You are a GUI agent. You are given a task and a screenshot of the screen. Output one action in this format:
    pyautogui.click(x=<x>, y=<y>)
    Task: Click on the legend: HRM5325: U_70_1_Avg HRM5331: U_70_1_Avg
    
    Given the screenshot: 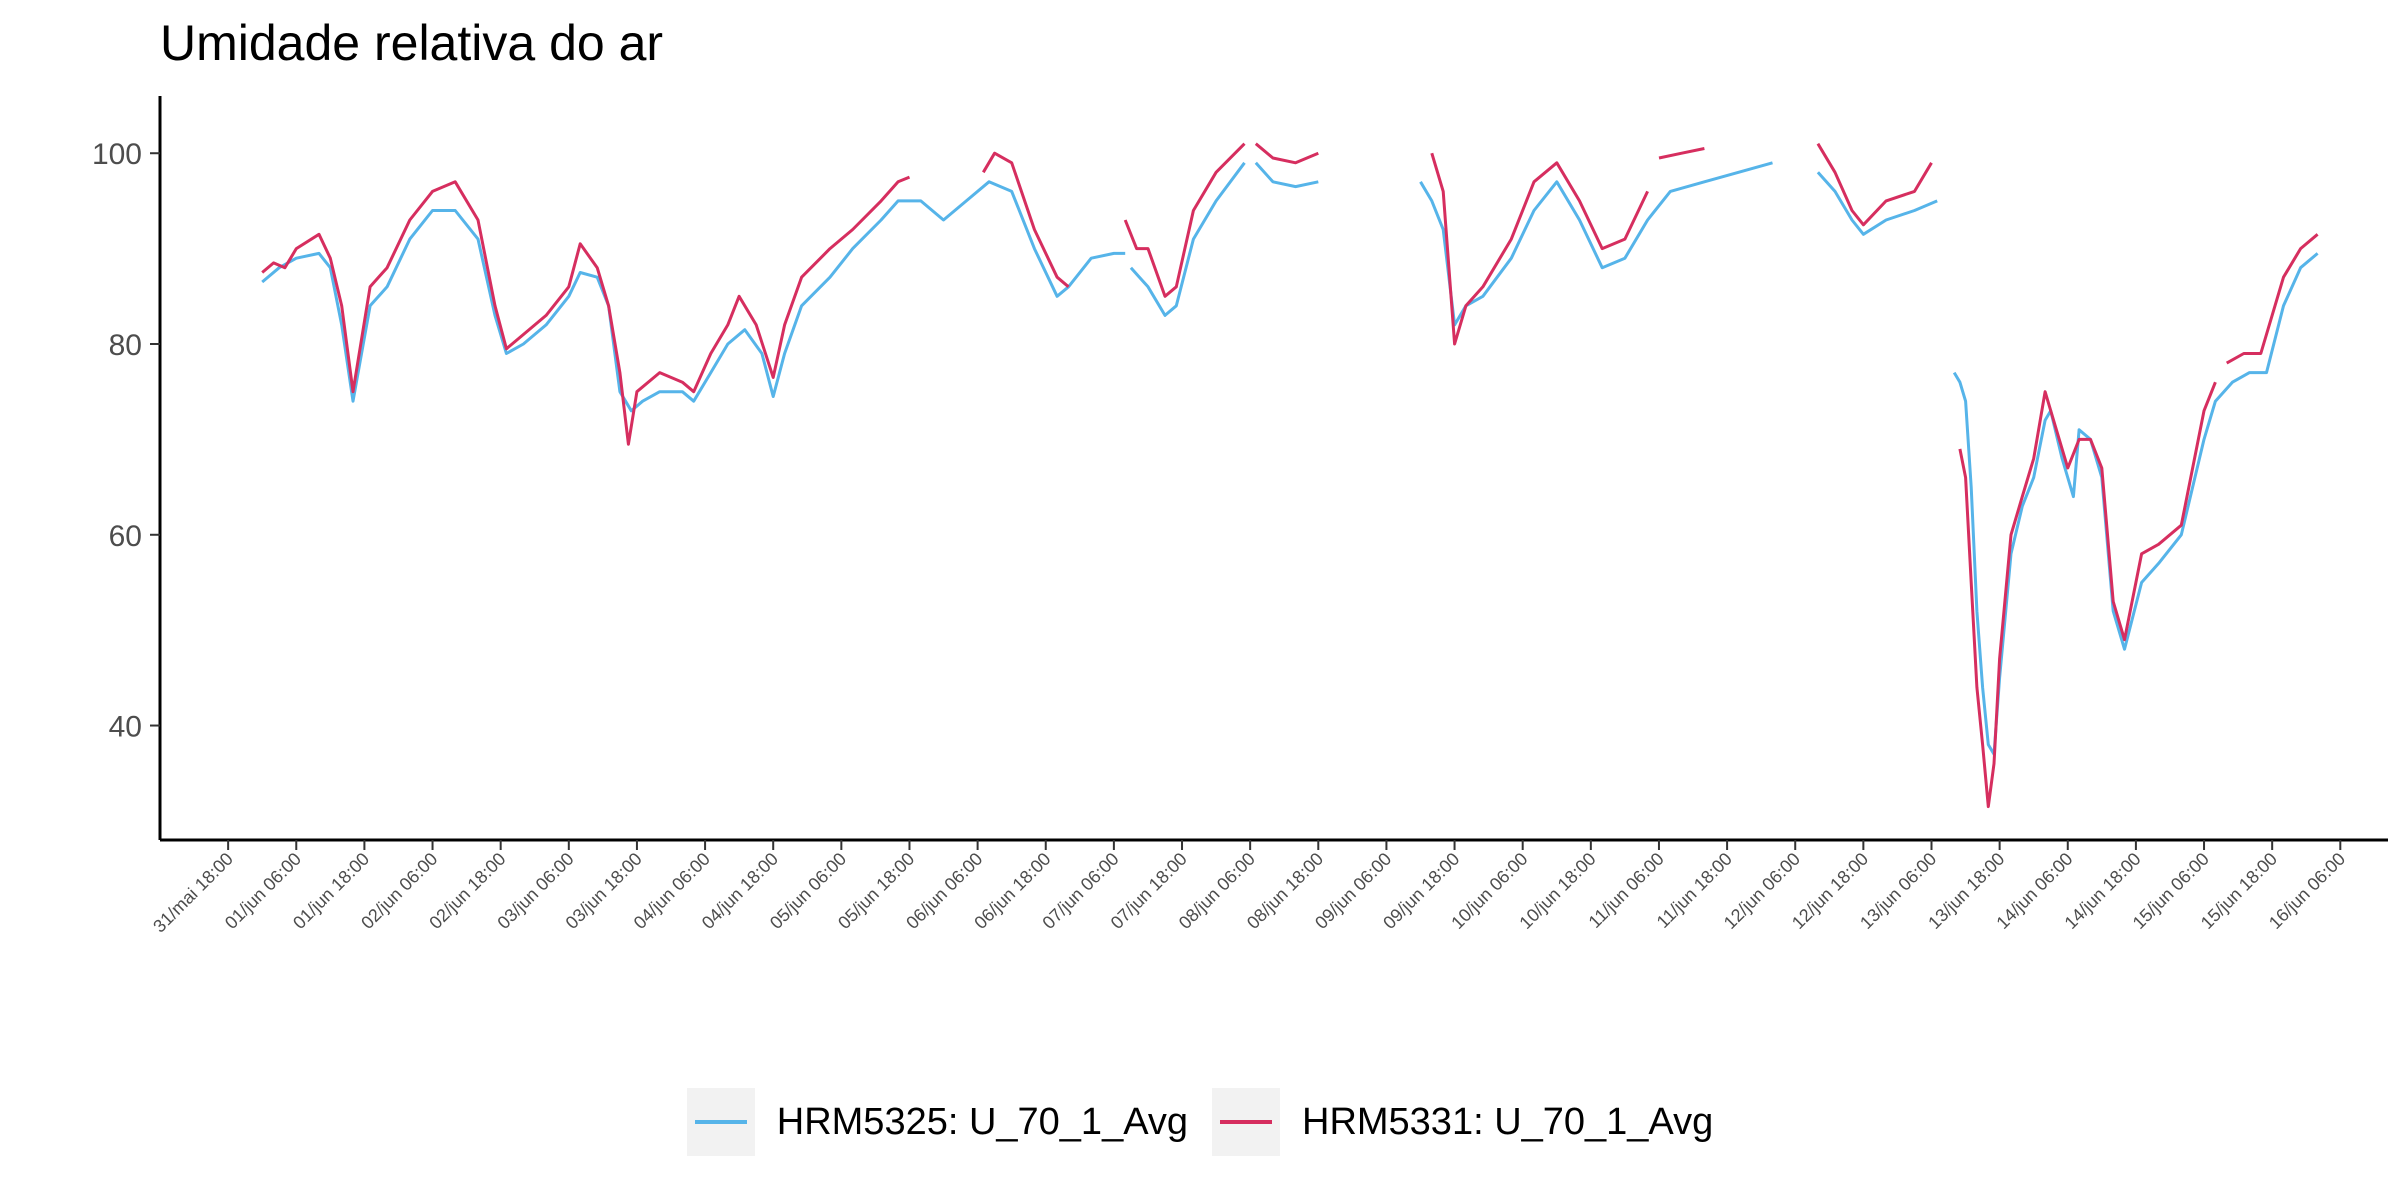 What is the action you would take?
    pyautogui.click(x=1200, y=1122)
    